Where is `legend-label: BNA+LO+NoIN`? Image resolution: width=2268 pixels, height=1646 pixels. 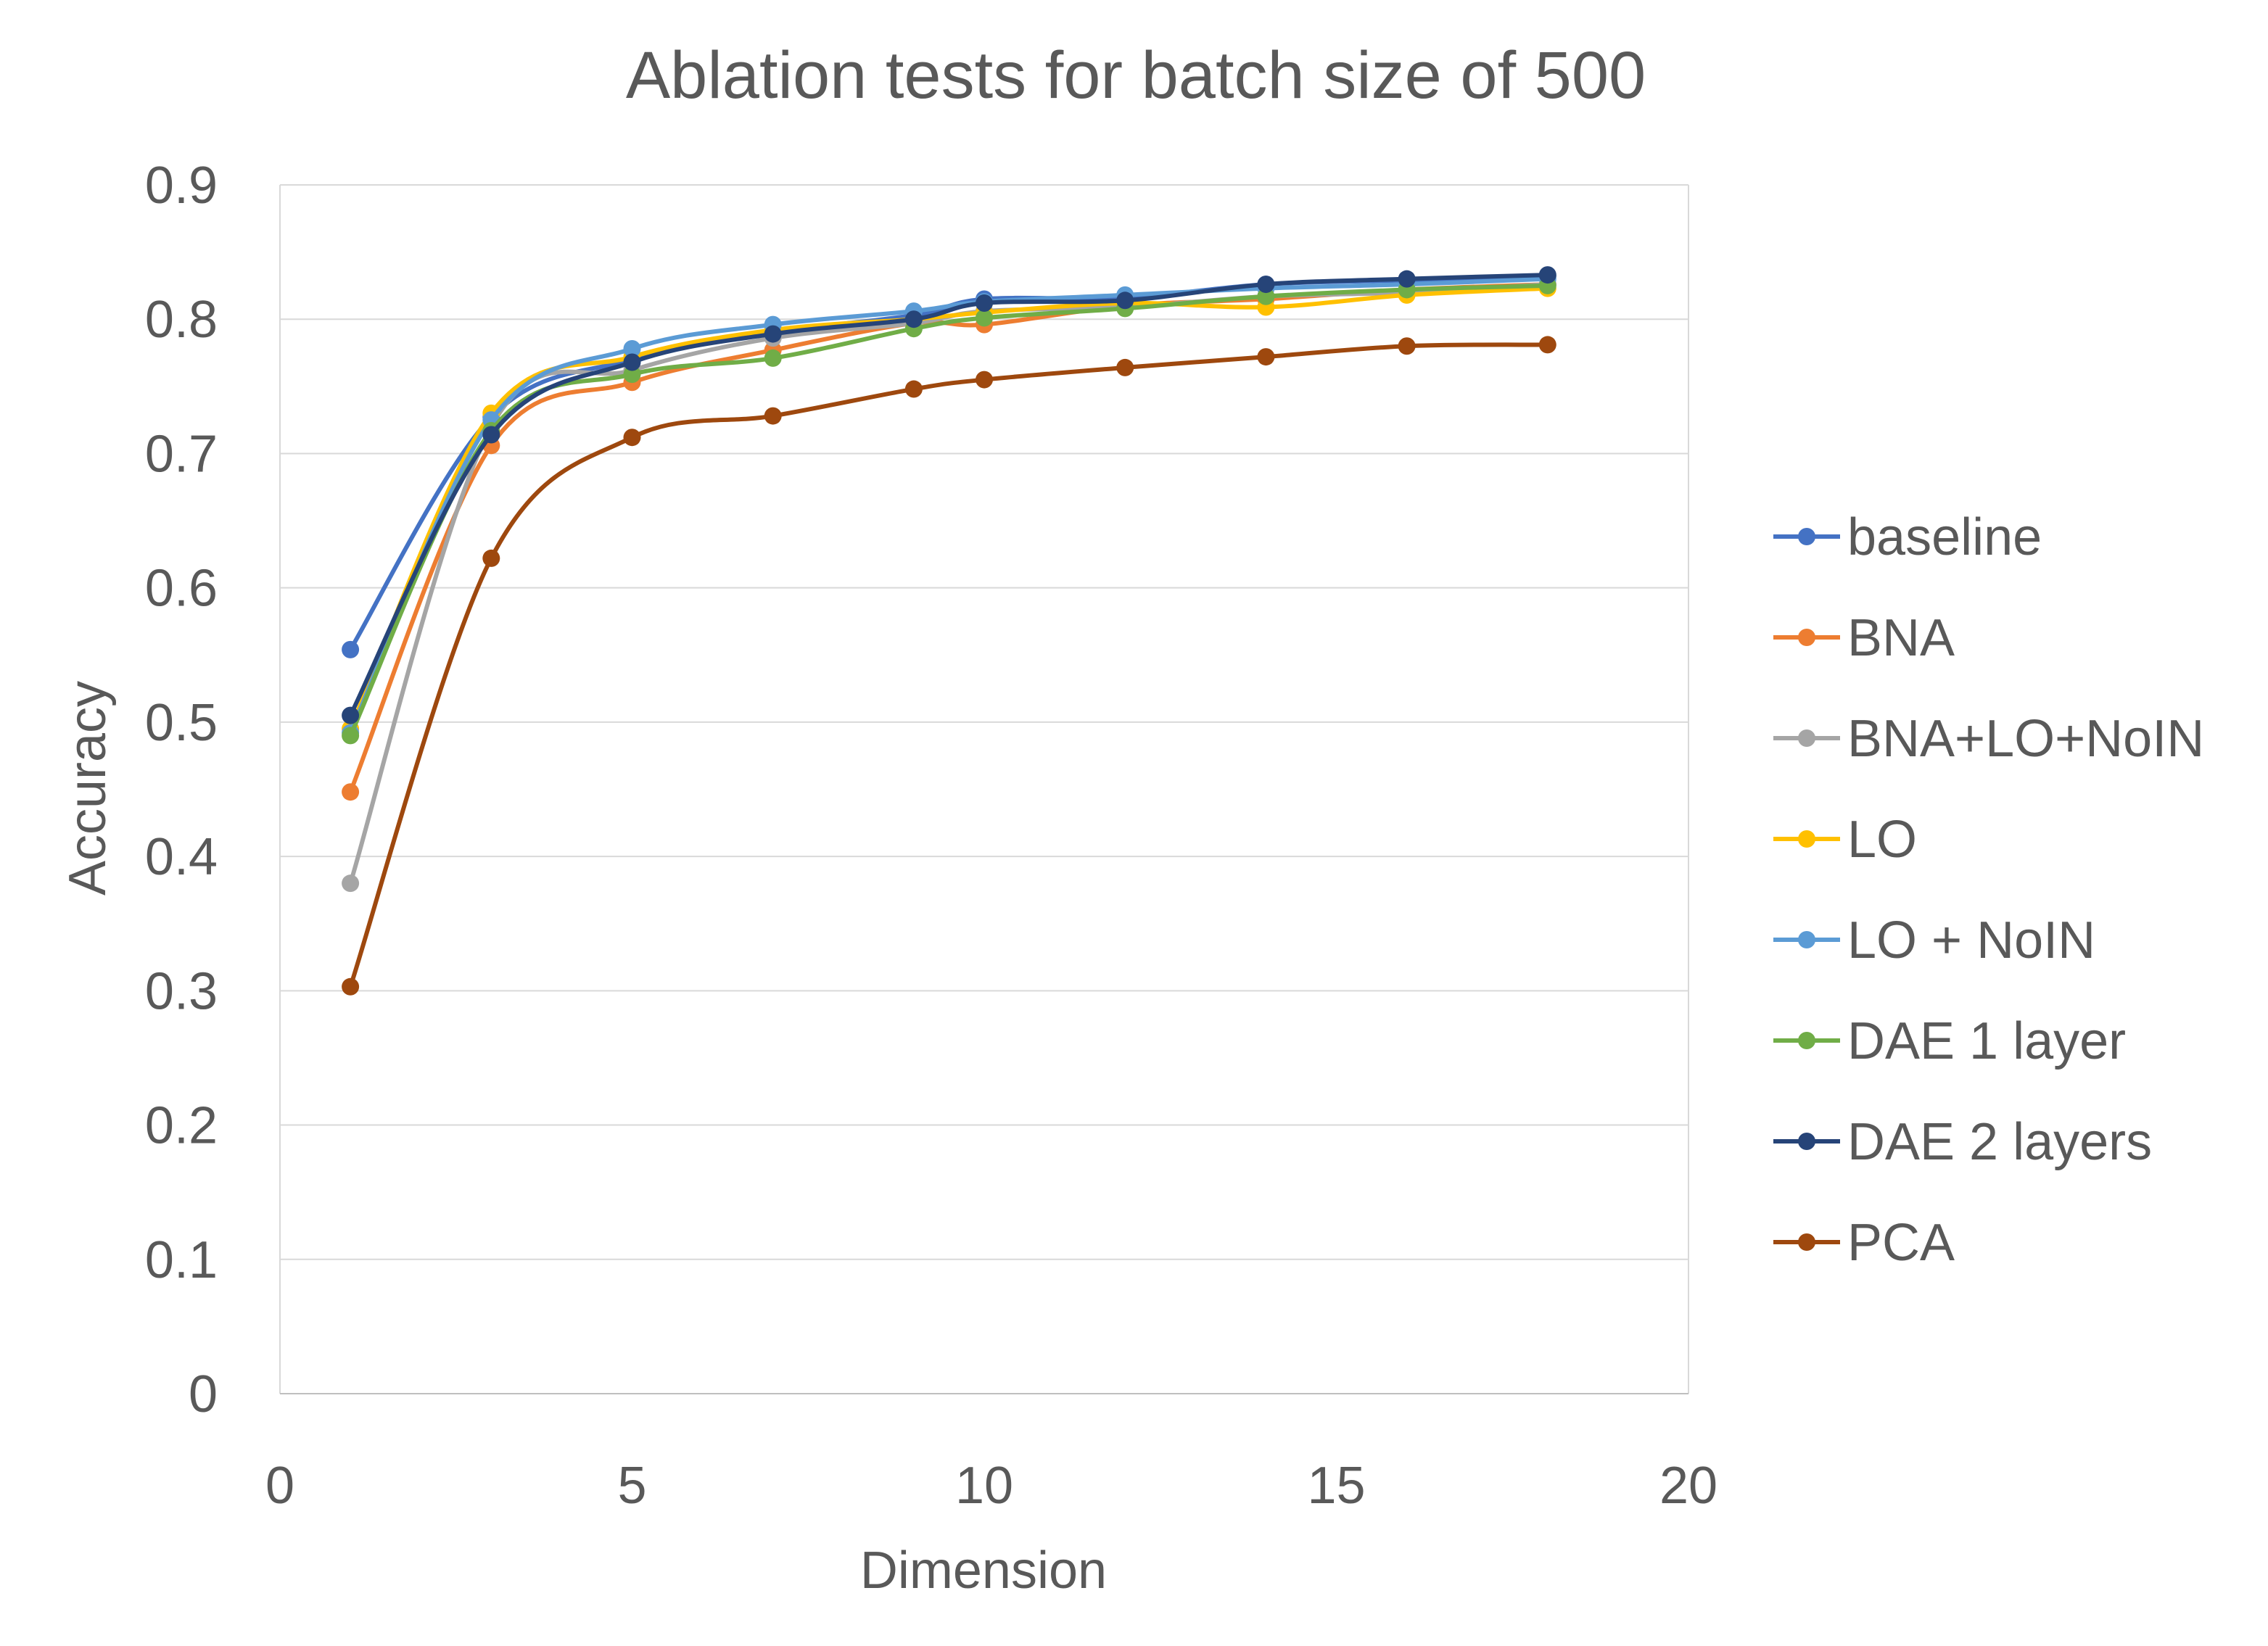 legend-label: BNA+LO+NoIN is located at coordinates (2025, 739).